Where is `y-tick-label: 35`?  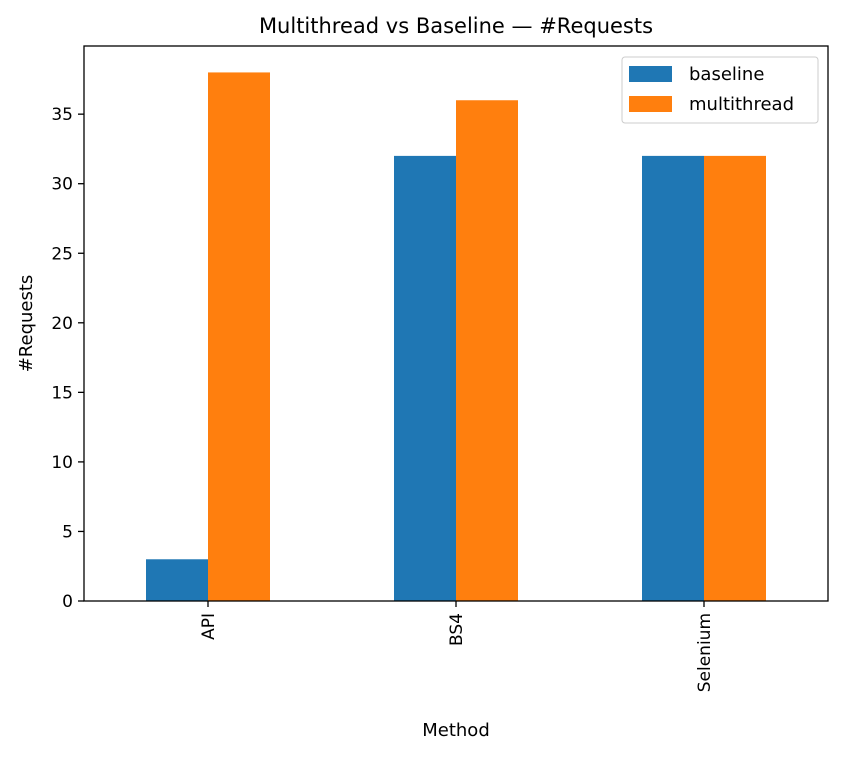
y-tick-label: 35 is located at coordinates (62, 115).